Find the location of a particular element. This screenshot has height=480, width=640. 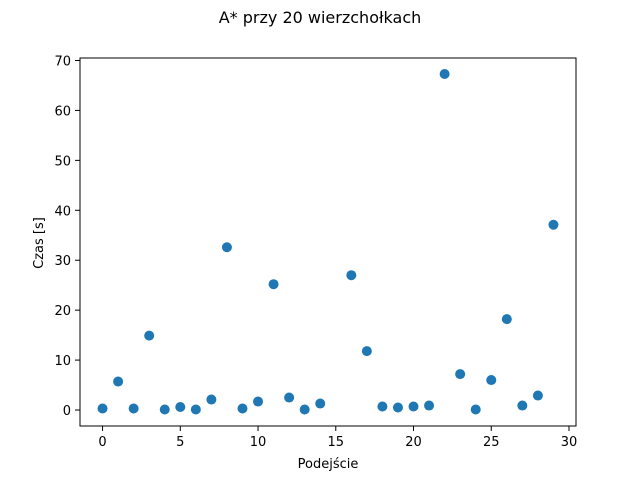

y-tick-label: 20 is located at coordinates (62, 311).